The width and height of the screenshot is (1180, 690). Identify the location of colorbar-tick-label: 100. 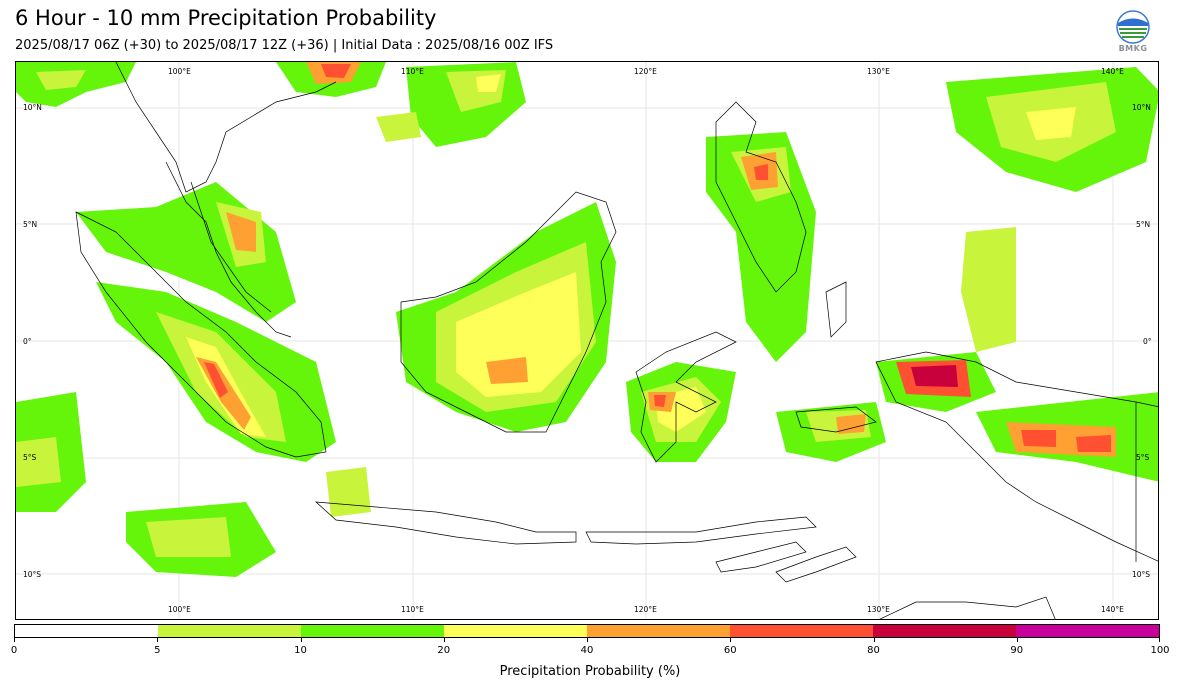
(1160, 650).